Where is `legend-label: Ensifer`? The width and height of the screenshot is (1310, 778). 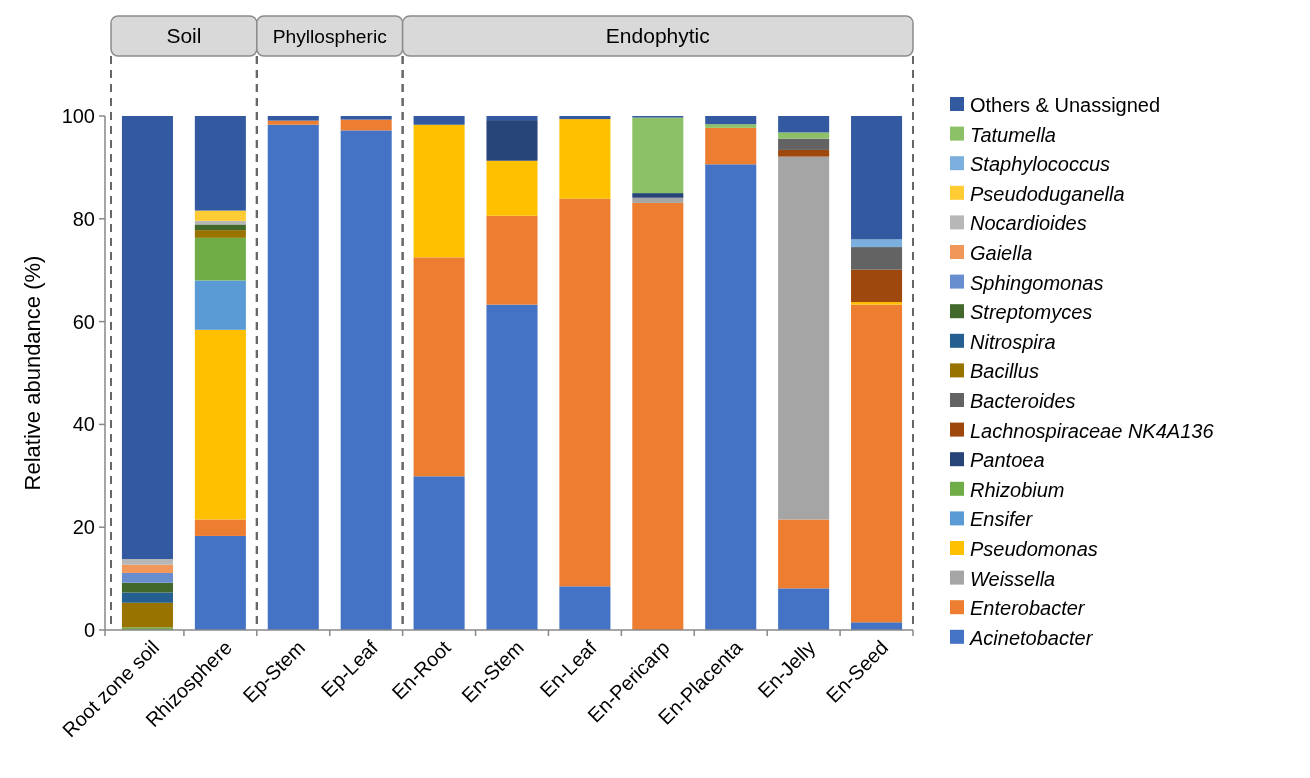
legend-label: Ensifer is located at coordinates (1002, 519).